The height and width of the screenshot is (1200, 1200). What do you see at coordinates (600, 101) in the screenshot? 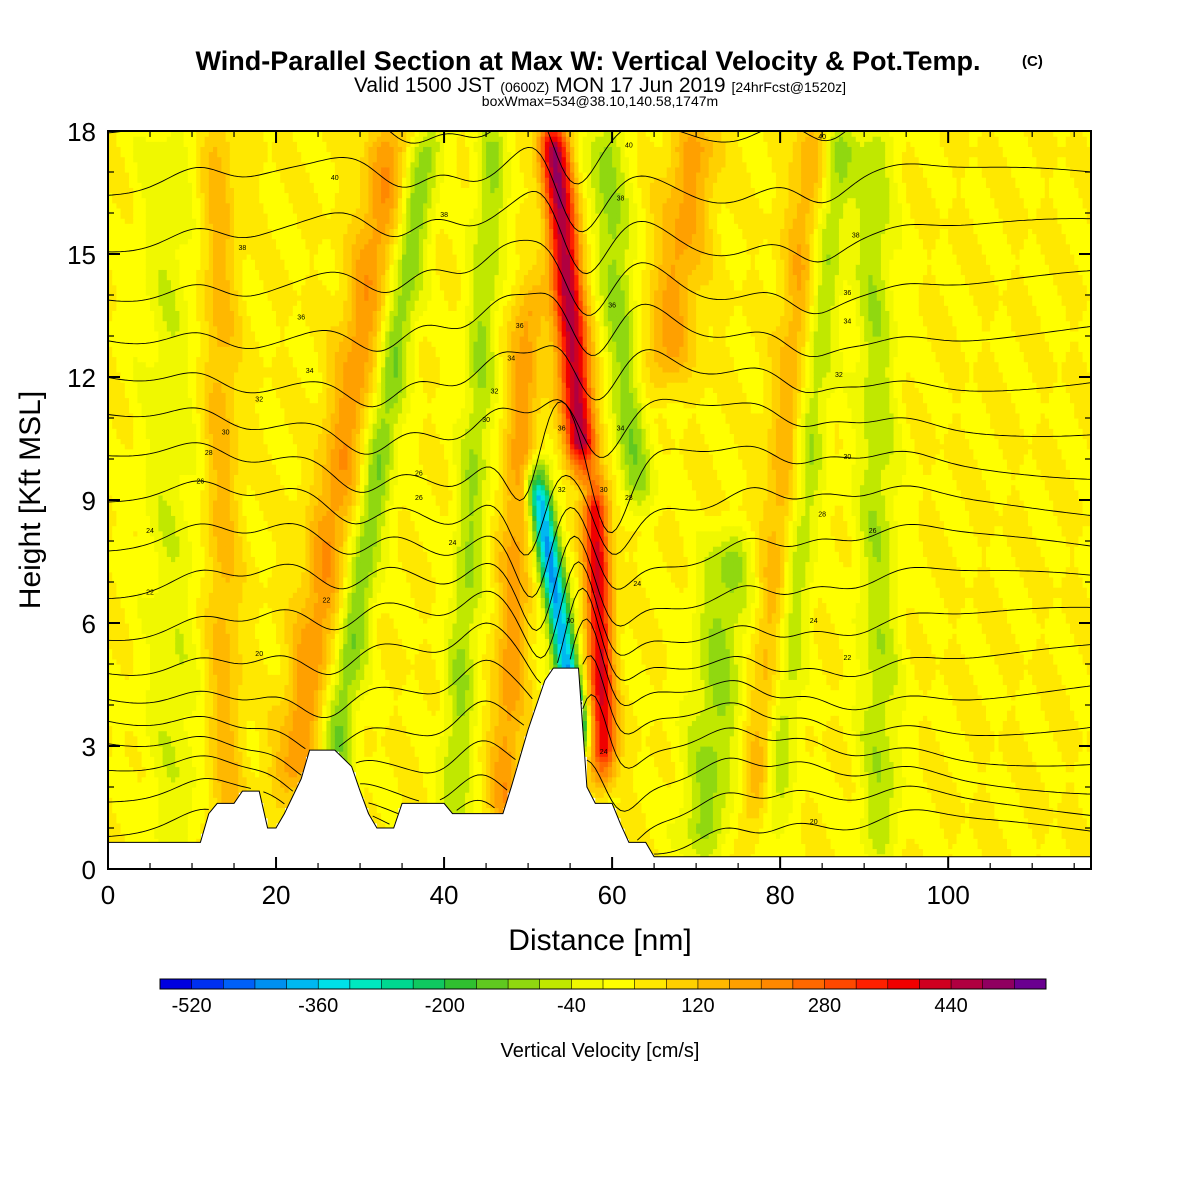
I see `chart-subtitle-2: boxWmax=534@38.10,140.58,1747m` at bounding box center [600, 101].